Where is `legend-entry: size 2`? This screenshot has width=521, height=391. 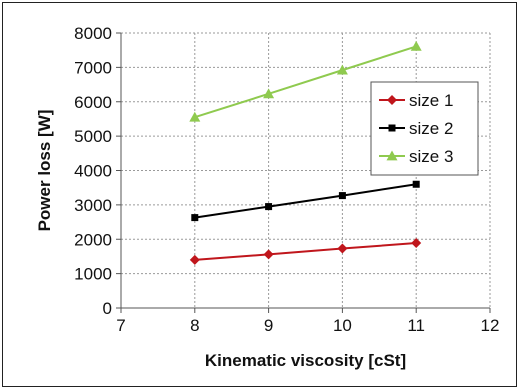
legend-entry: size 2 is located at coordinates (416, 128).